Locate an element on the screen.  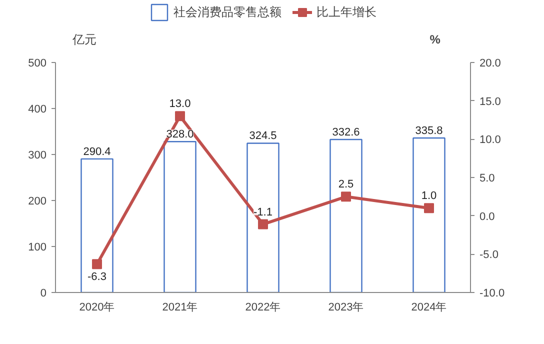
data-label: 324.5 is located at coordinates (263, 136).